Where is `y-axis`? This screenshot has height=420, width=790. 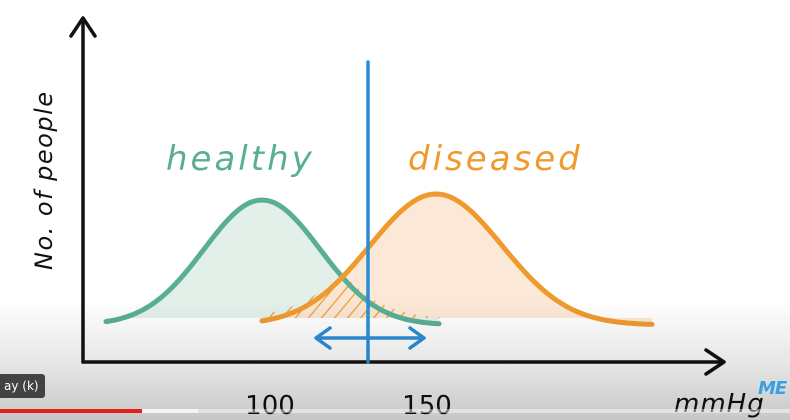 y-axis is located at coordinates (83, 190).